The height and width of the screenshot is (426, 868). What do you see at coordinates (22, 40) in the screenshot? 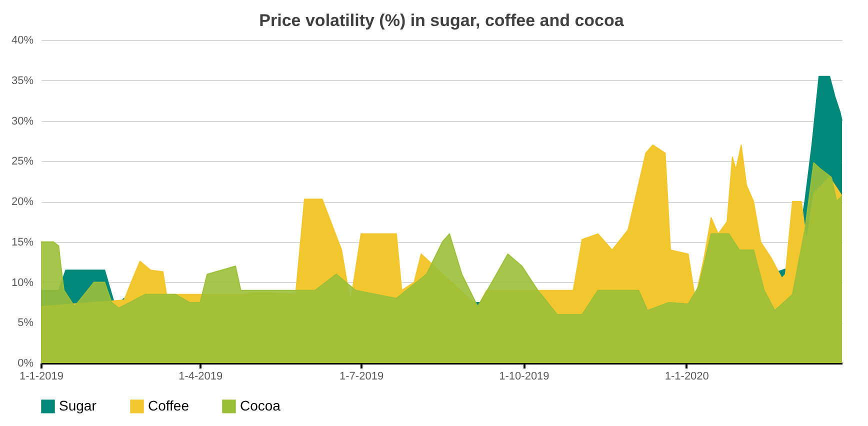
I see `y-tick-label: 40%` at bounding box center [22, 40].